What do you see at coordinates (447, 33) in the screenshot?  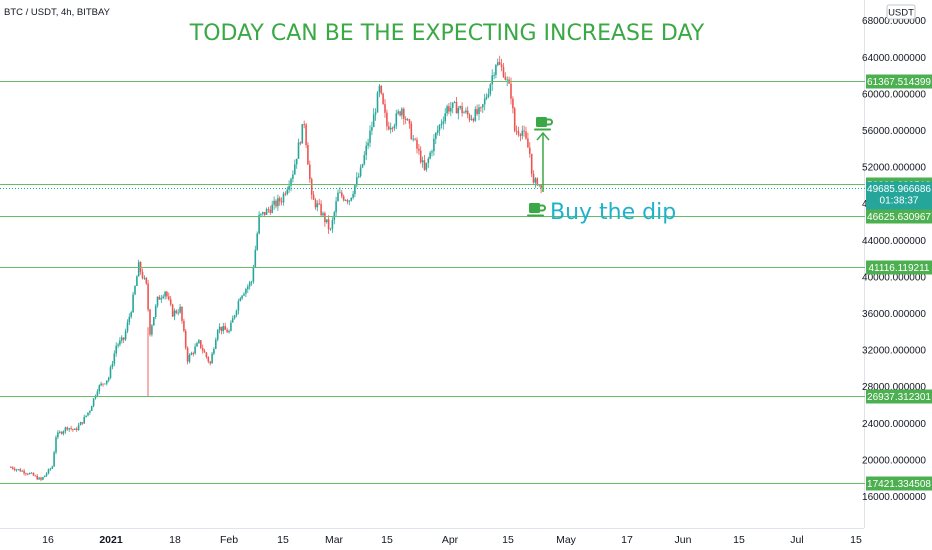 I see `annotation-title: TODAY CAN BE THE EXPECTING INCREASE DAY` at bounding box center [447, 33].